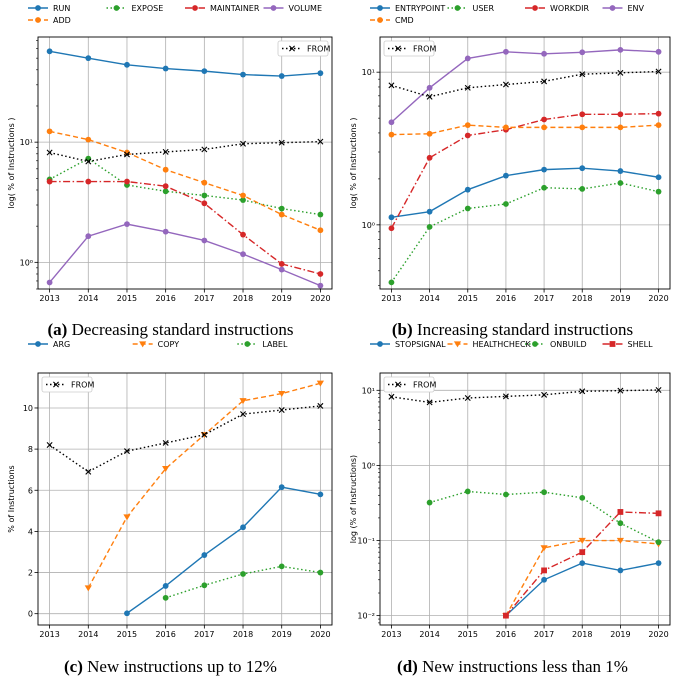 The image size is (683, 685). Describe the element at coordinates (535, 8) in the screenshot. I see `legend-workdir-marker` at that location.